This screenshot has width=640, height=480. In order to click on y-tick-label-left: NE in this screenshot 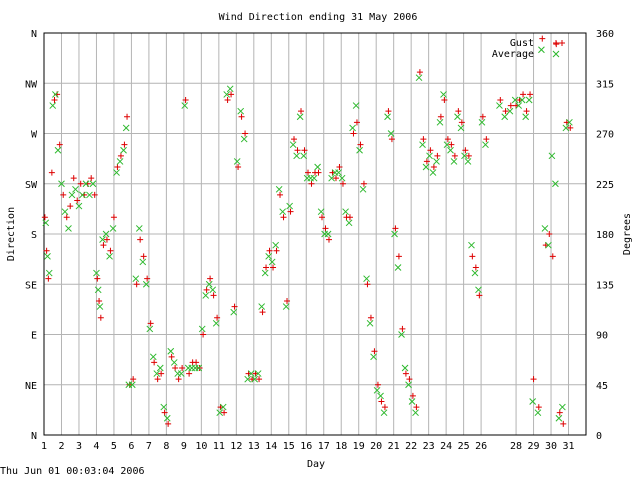, I will do `click(31, 386)`.